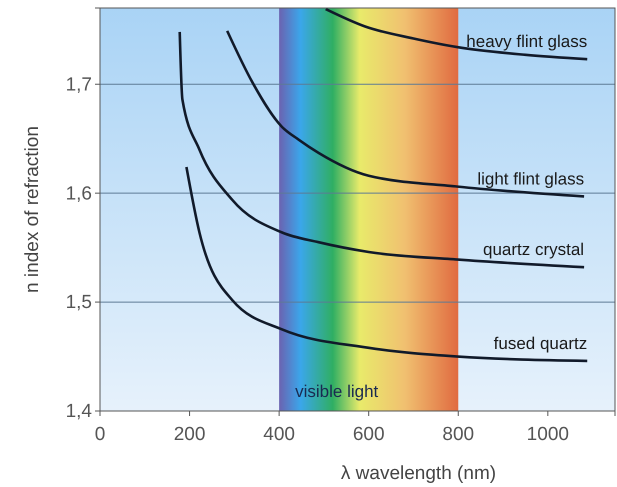 The height and width of the screenshot is (487, 617). What do you see at coordinates (79, 193) in the screenshot?
I see `y-tick-label: 1,6` at bounding box center [79, 193].